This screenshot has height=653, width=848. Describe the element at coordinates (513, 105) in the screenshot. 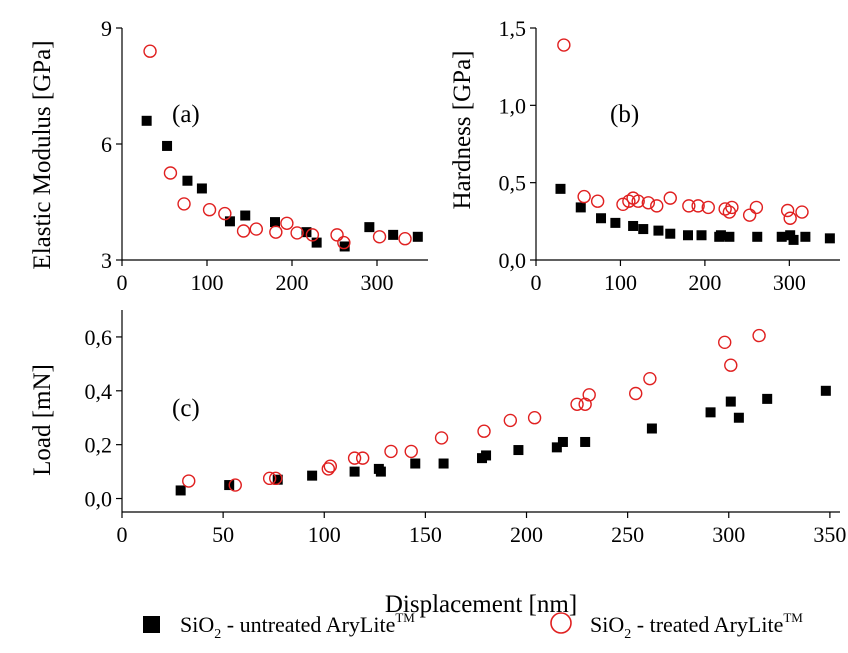

I see `y-tick-label: 1,0` at that location.